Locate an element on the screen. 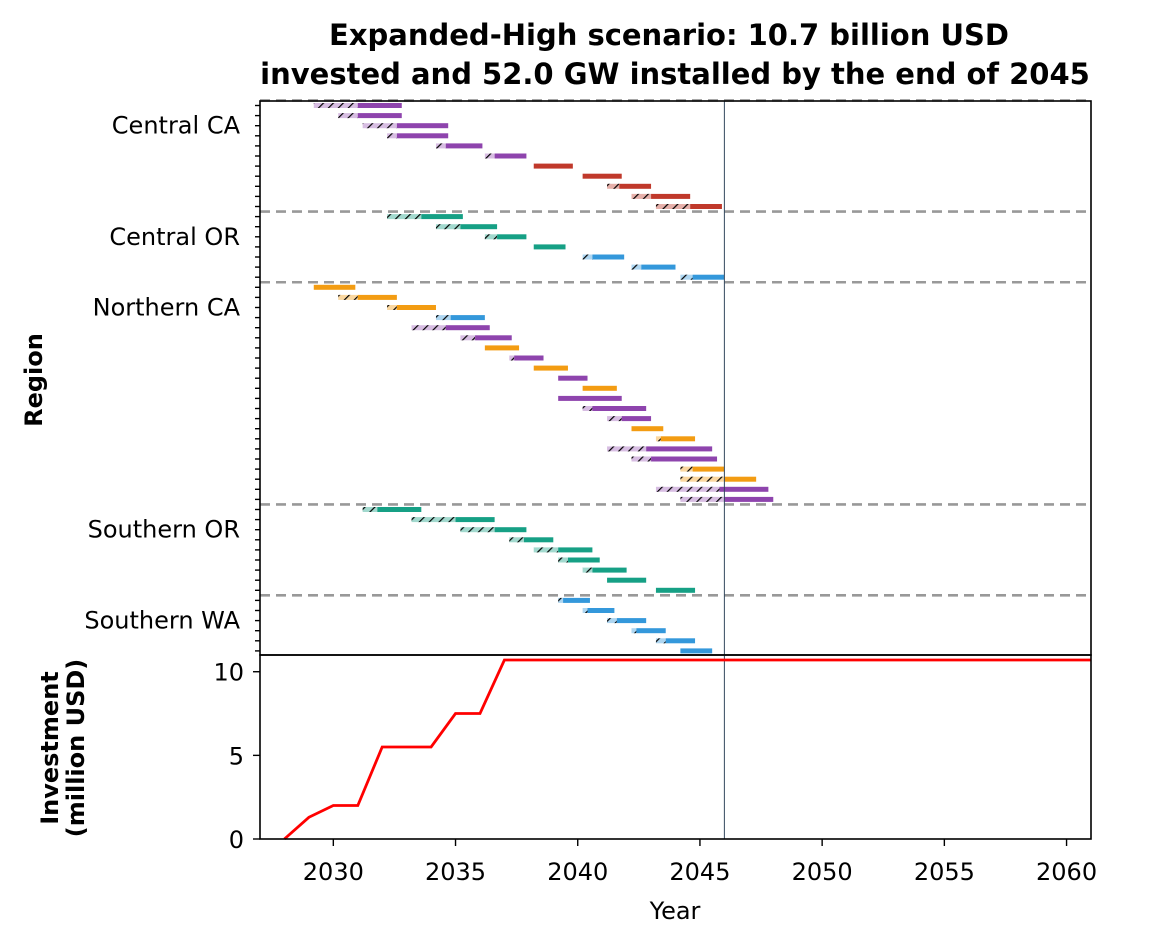 Image resolution: width=1171 pixels, height=946 pixels. gantt-y-ticks is located at coordinates (257, 378).